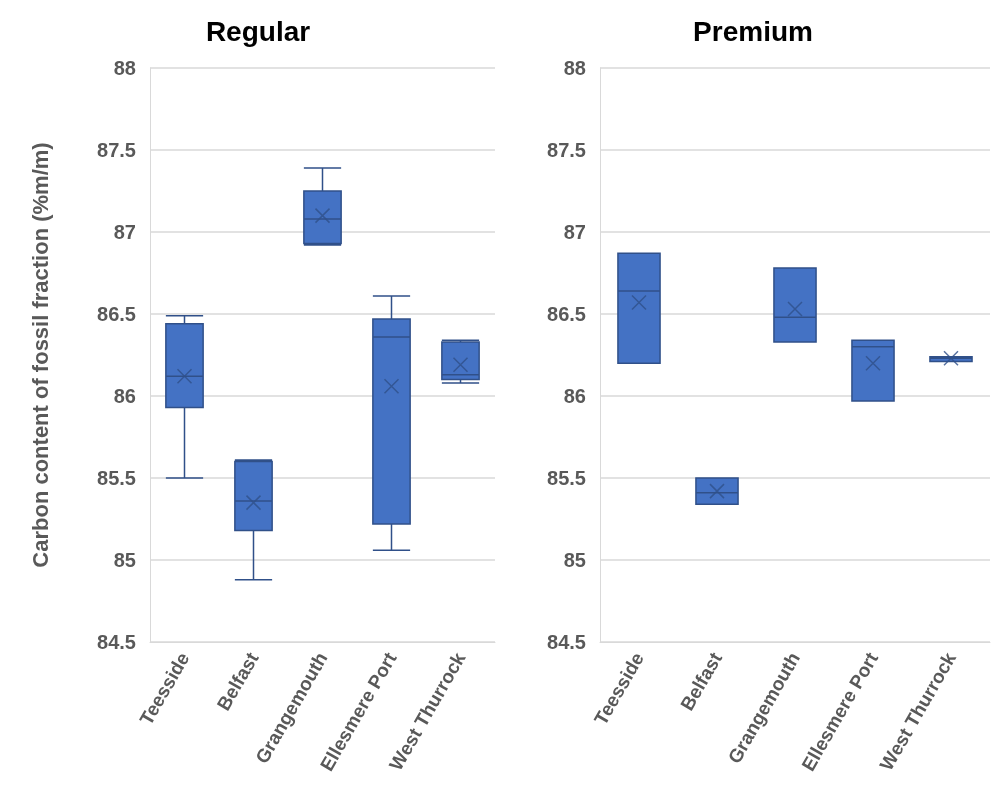  I want to click on y-axis-title: Carbon content of fossil fraction (%m/m), so click(40, 355).